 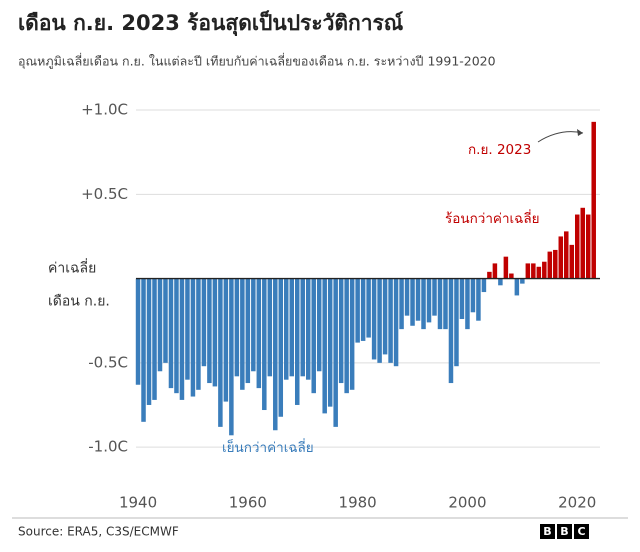 What do you see at coordinates (358, 503) in the screenshot?
I see `x-tick-label: 1980` at bounding box center [358, 503].